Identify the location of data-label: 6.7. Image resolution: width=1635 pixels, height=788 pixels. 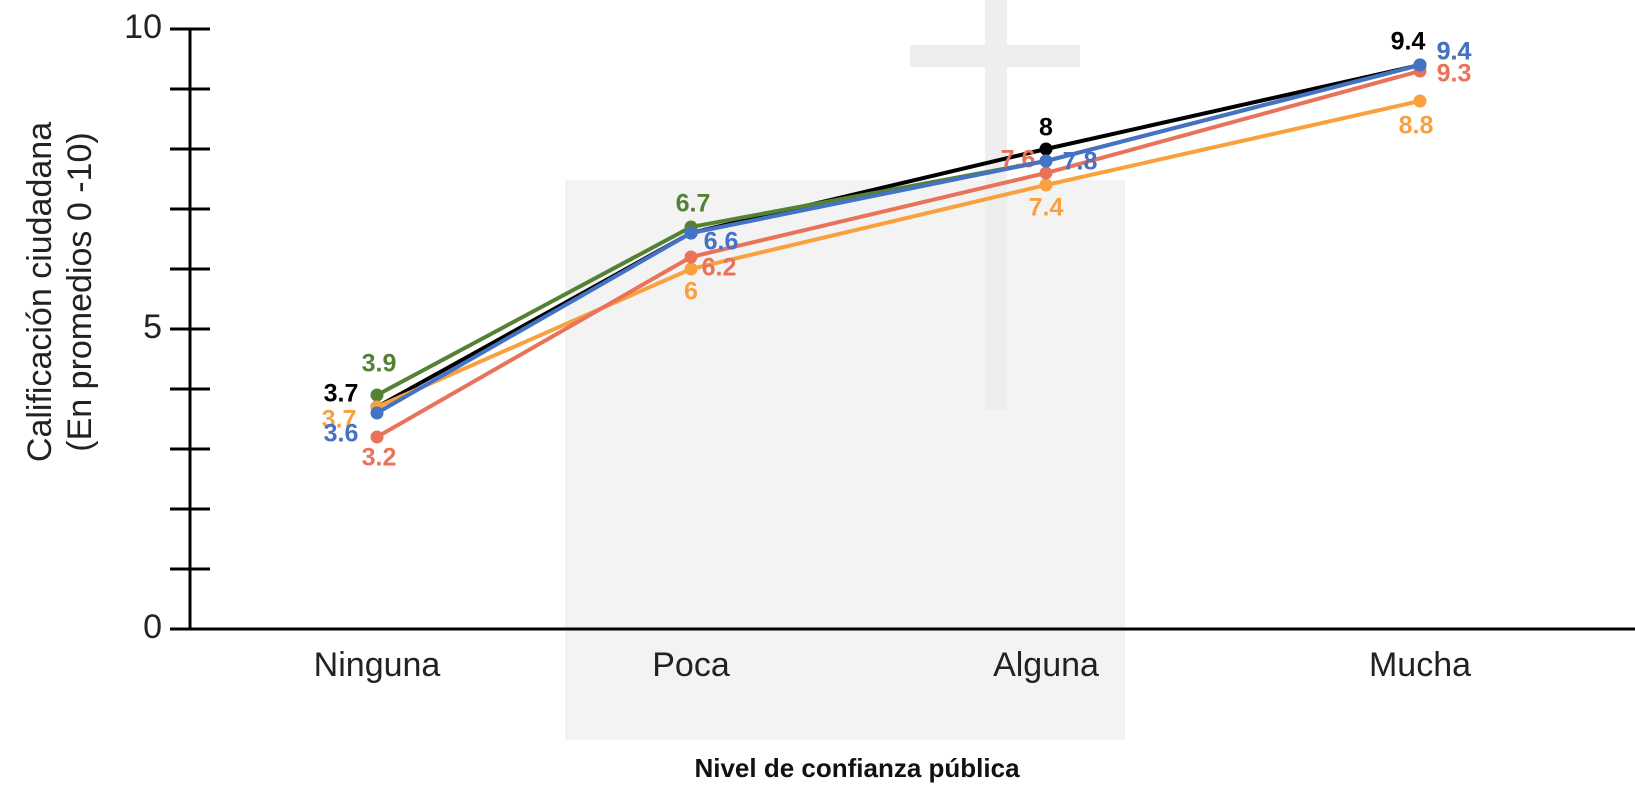
(693, 204).